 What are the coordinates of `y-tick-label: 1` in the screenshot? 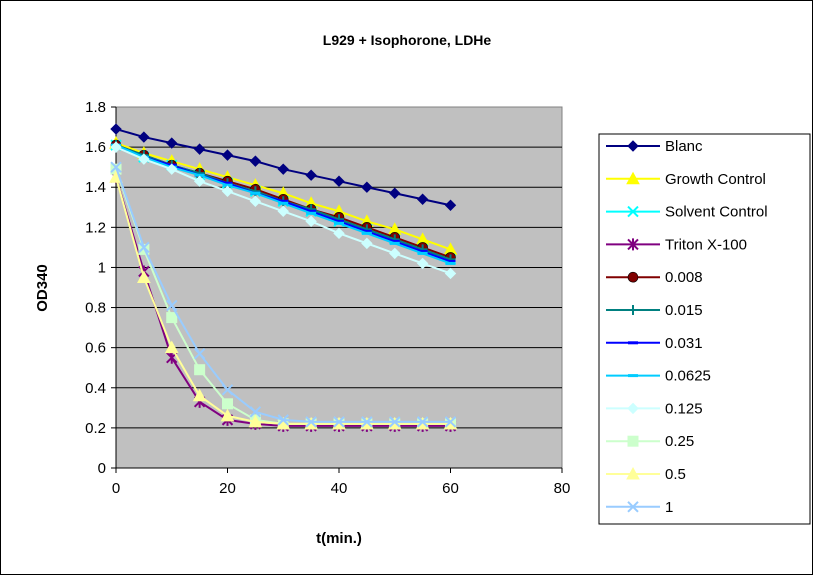 It's located at (102, 267).